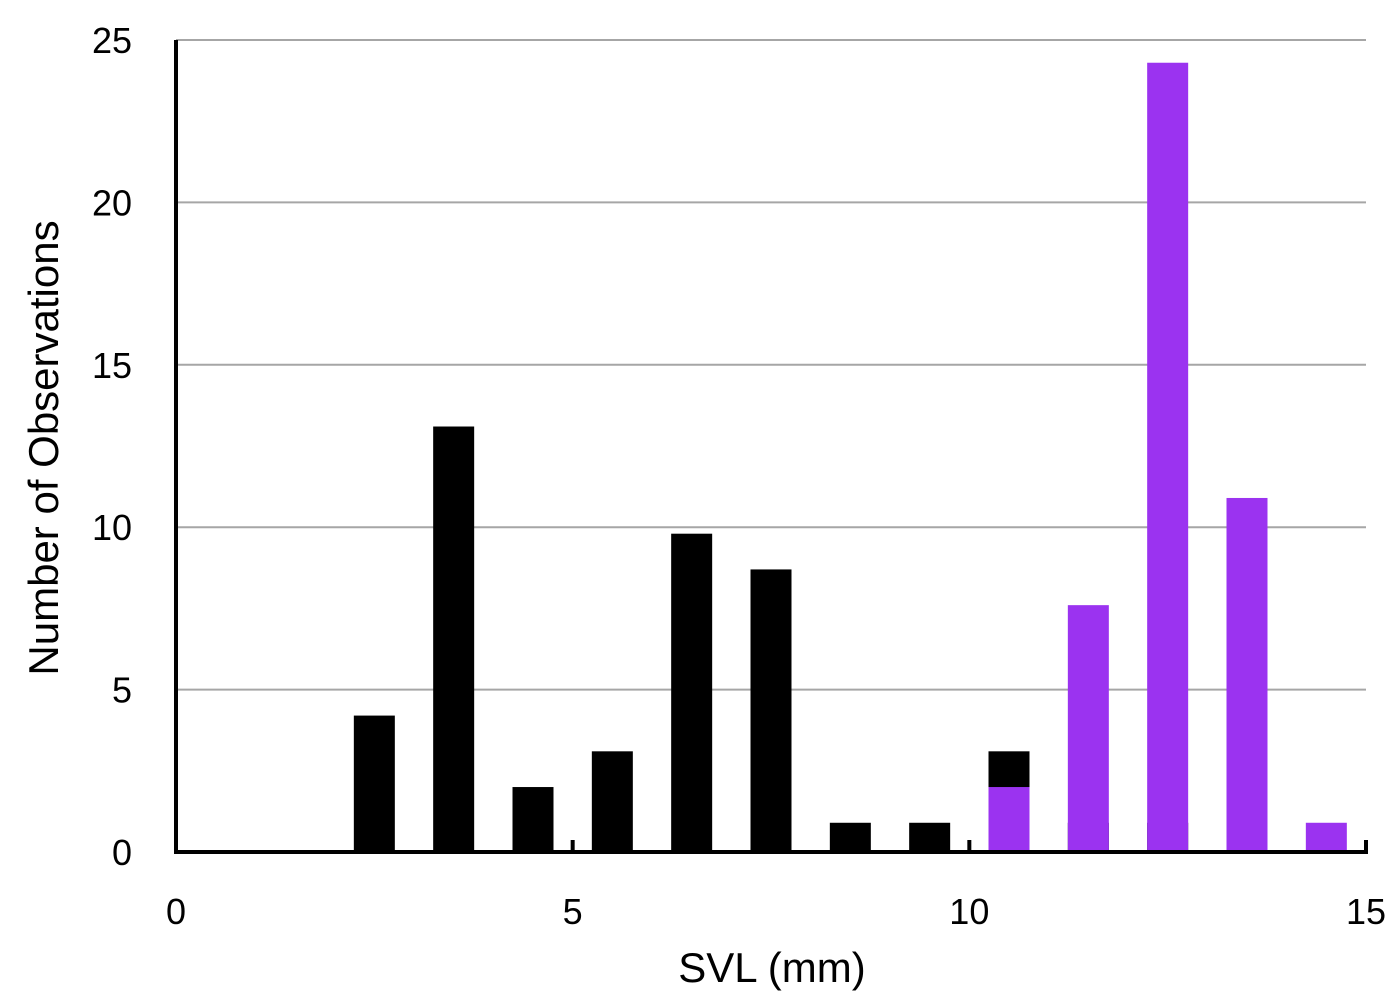 The image size is (1400, 1007). I want to click on bar-series2-10.5, so click(1009, 819).